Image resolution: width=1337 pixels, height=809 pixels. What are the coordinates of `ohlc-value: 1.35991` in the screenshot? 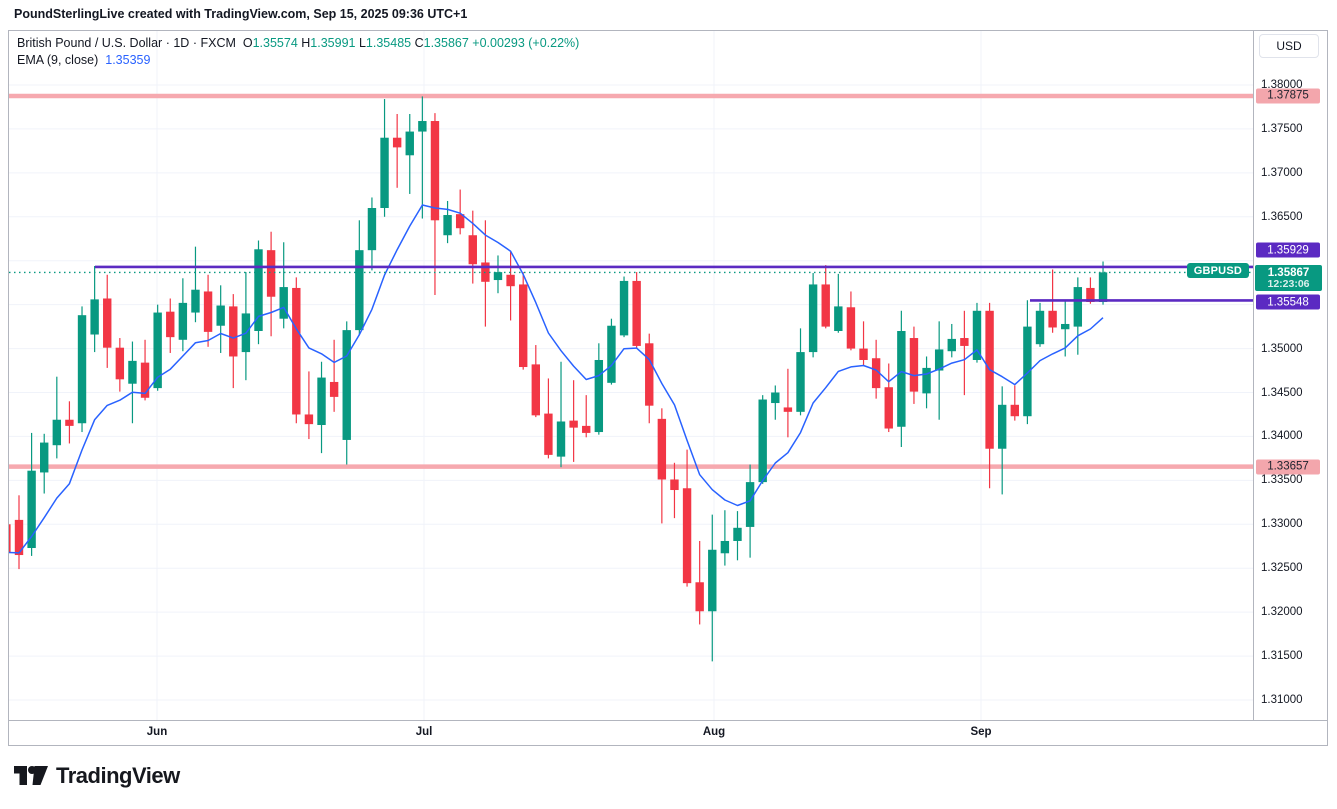 It's located at (334, 43).